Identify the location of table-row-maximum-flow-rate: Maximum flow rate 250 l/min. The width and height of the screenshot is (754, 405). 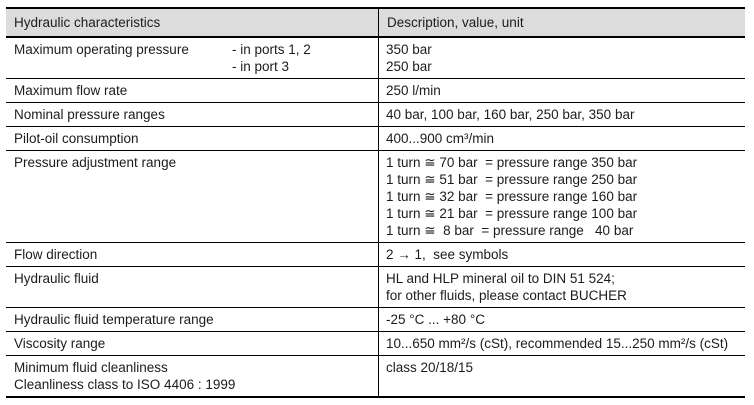
(375, 91).